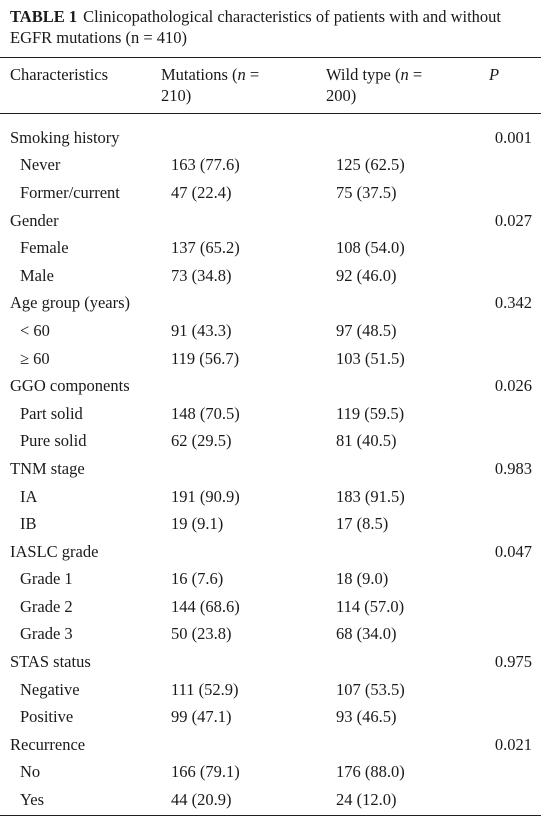 This screenshot has width=541, height=822. I want to click on cell-wild-type: 75 (37.5), so click(366, 192).